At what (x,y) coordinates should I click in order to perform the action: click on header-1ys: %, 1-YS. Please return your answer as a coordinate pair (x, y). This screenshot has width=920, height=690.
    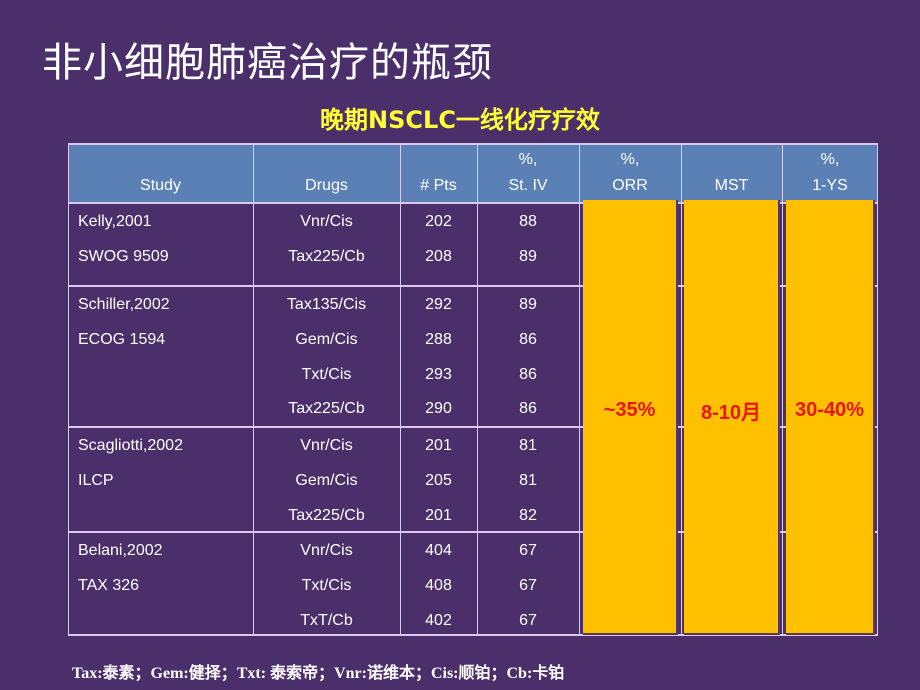
    Looking at the image, I should click on (830, 172).